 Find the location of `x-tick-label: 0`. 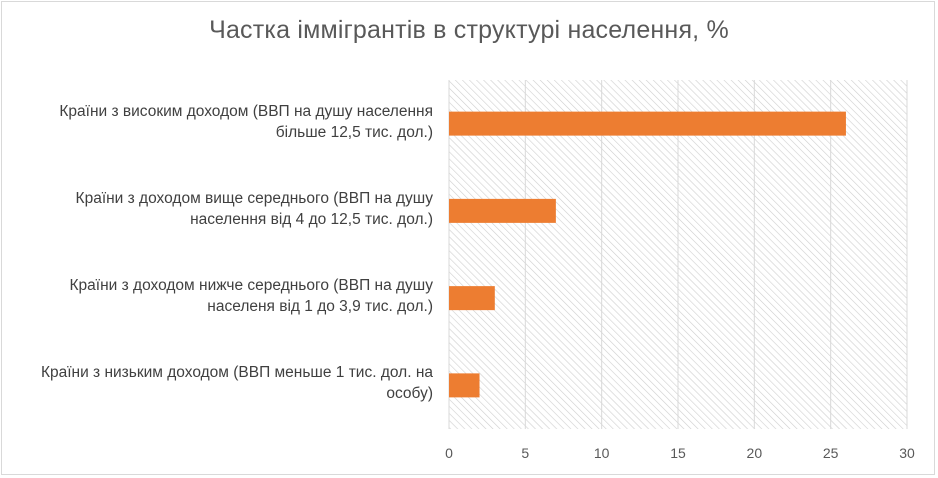

x-tick-label: 0 is located at coordinates (449, 453).